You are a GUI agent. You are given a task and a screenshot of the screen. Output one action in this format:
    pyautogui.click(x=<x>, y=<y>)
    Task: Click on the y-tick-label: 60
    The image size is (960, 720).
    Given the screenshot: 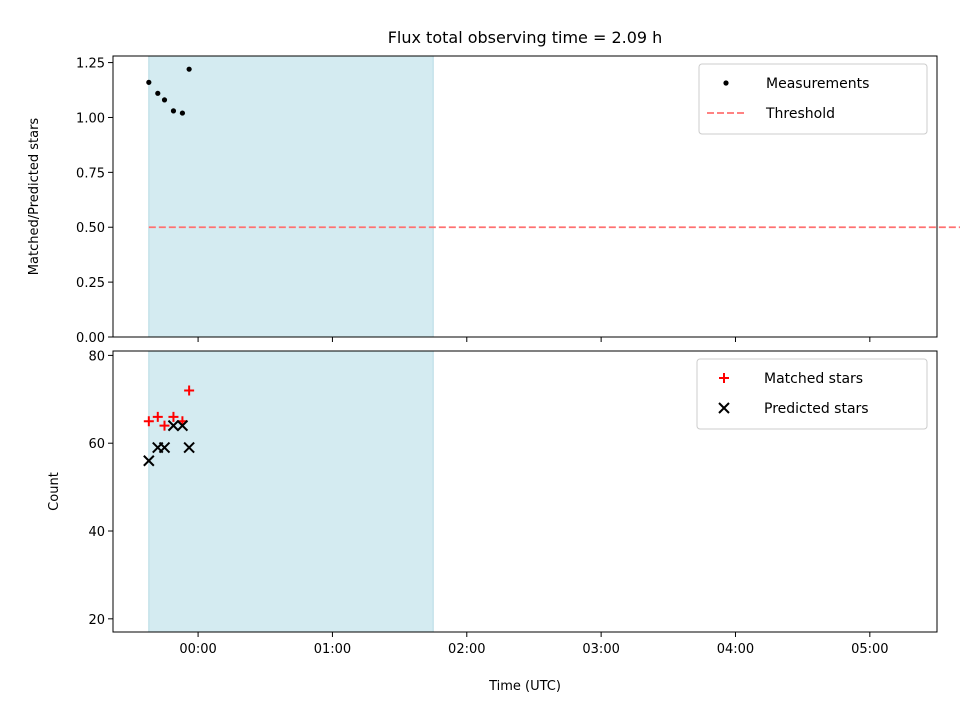 What is the action you would take?
    pyautogui.click(x=96, y=444)
    